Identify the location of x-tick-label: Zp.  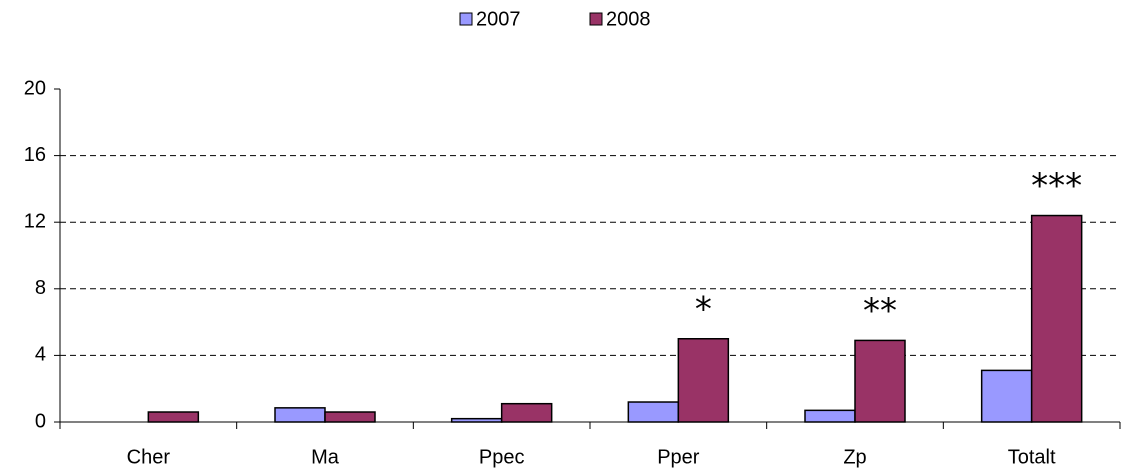
(854, 457).